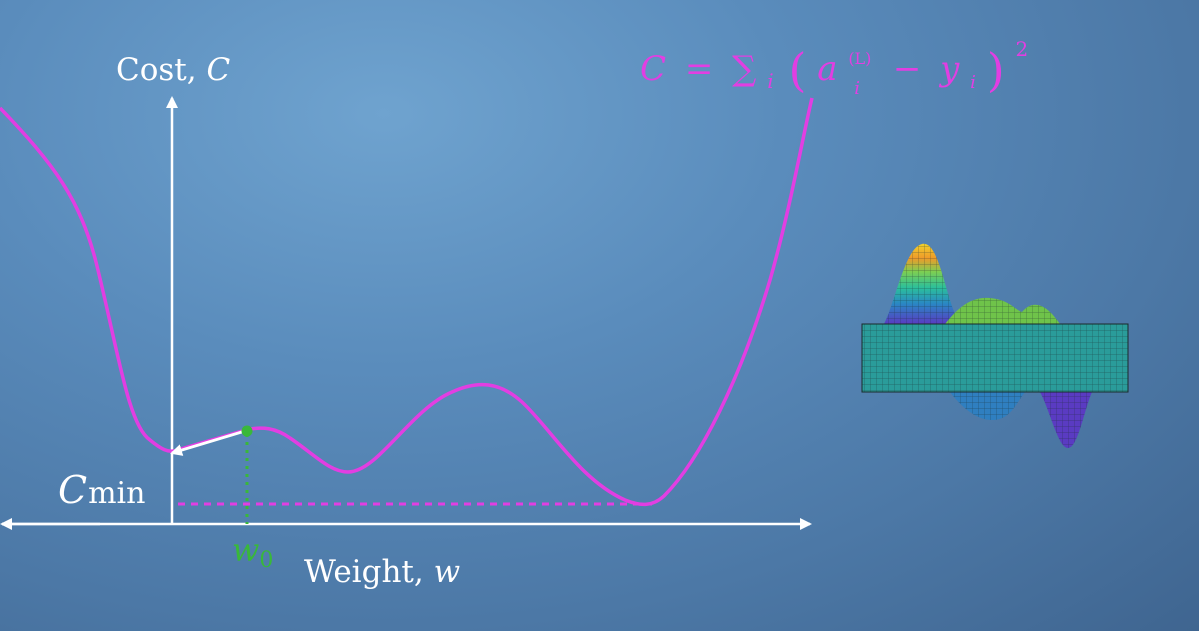  Describe the element at coordinates (699, 69) in the screenshot. I see `formula-equals: =` at that location.